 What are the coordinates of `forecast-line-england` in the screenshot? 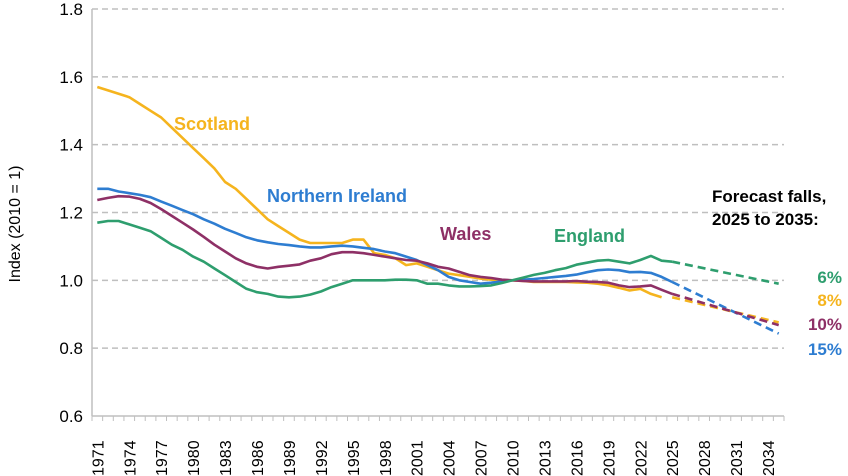 It's located at (725, 272).